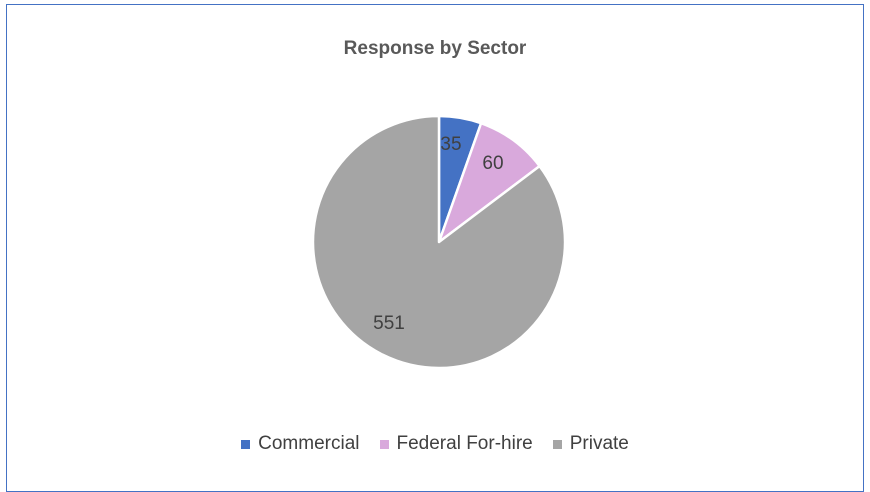  Describe the element at coordinates (492, 163) in the screenshot. I see `data-label-federal-for-hire: 60` at that location.